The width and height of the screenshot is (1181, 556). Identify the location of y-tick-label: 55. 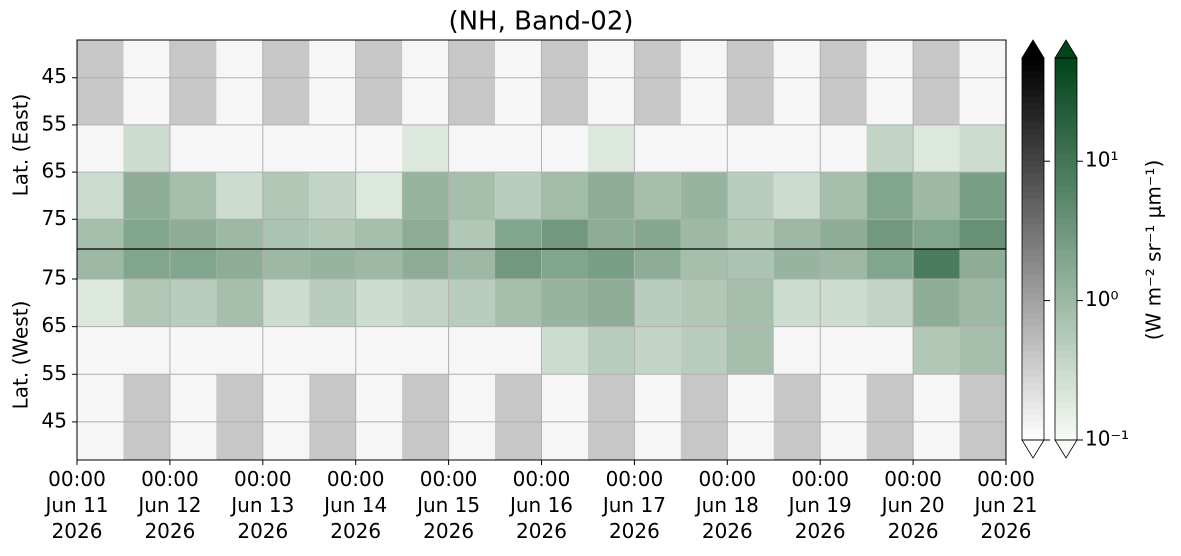
(54, 373).